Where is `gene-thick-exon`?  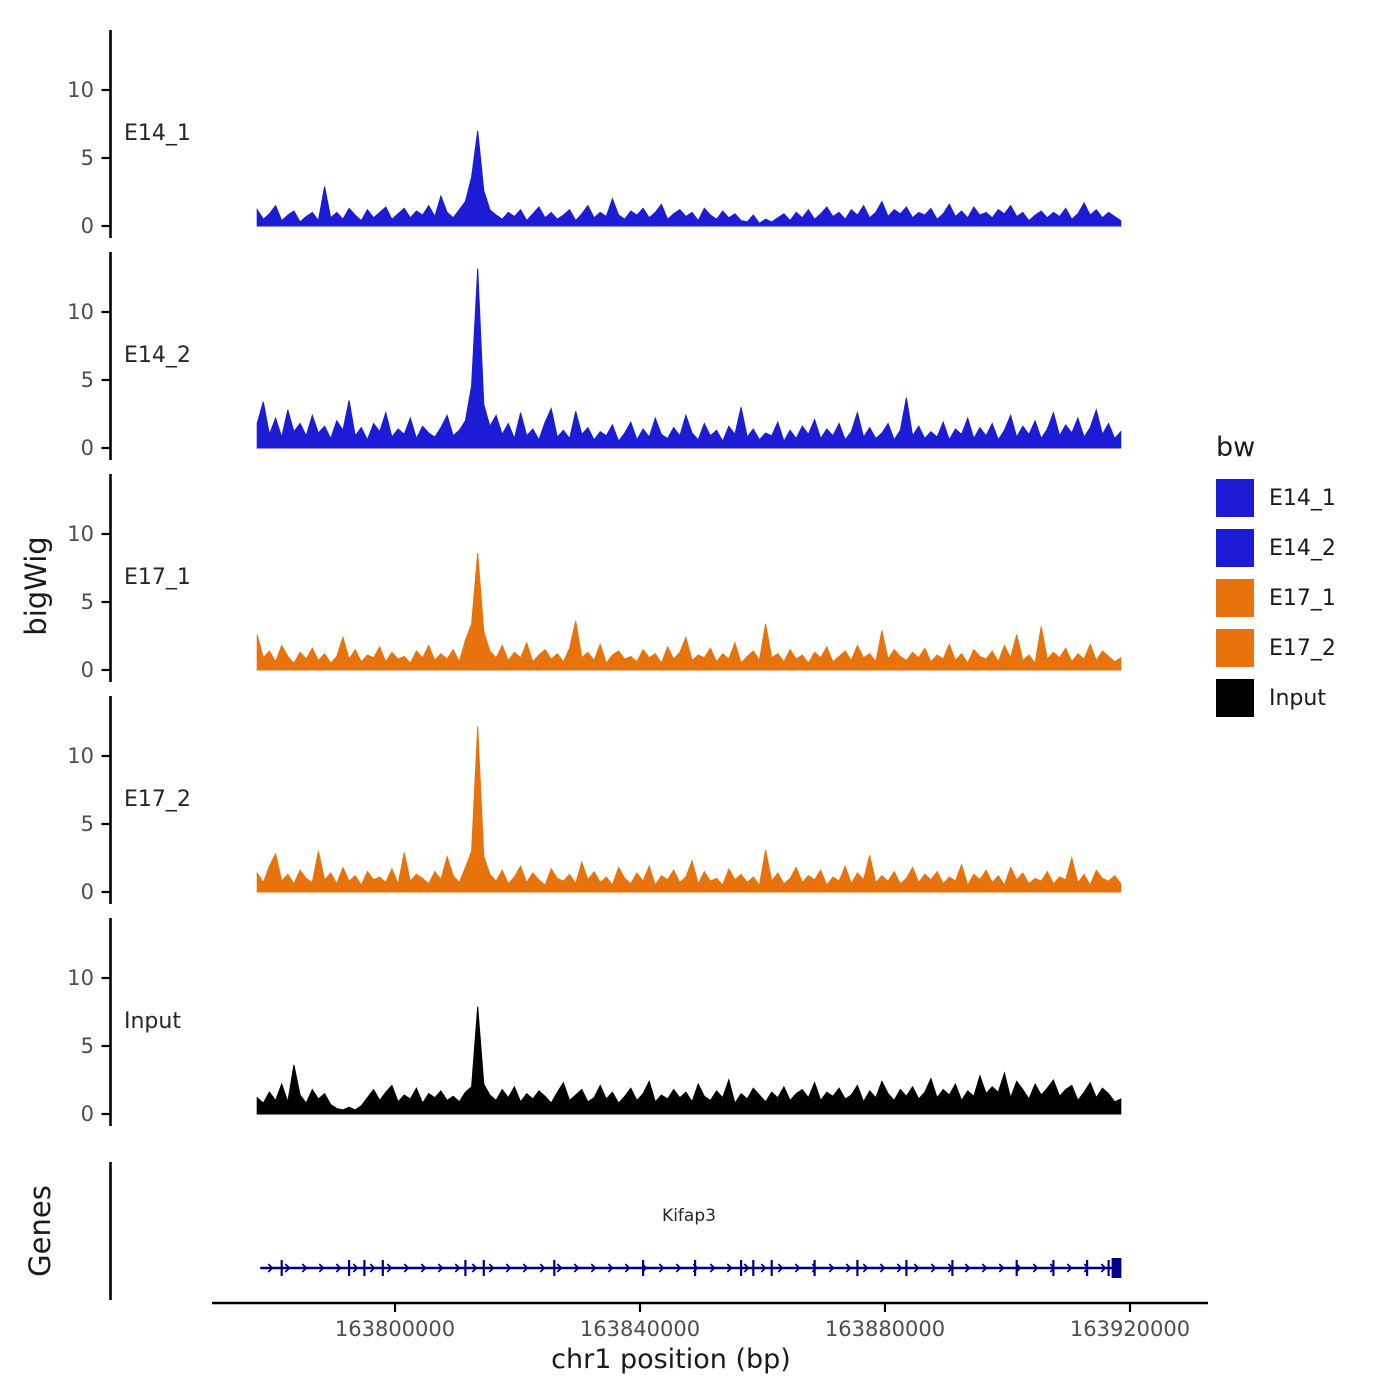
gene-thick-exon is located at coordinates (1116, 1268).